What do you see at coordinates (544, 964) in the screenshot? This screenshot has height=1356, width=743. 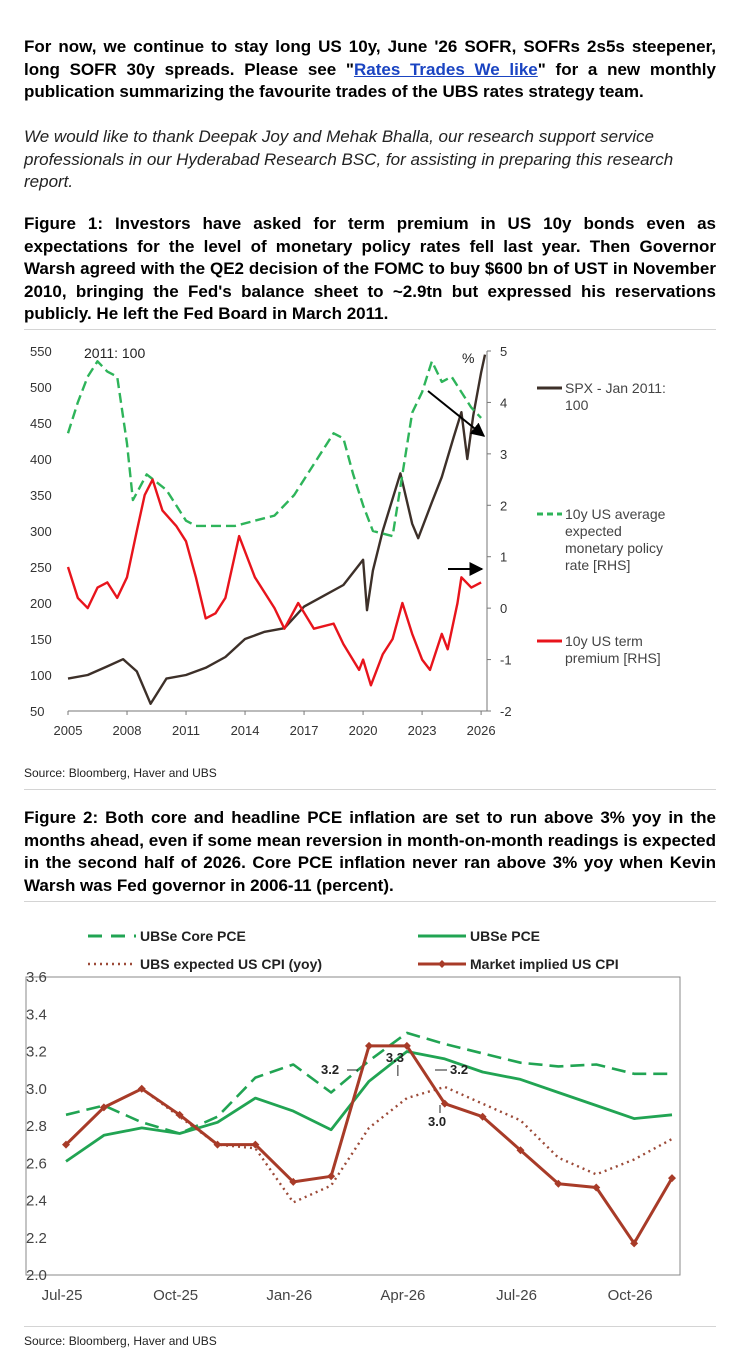 I see `legend-label-3: Market implied US CPI` at bounding box center [544, 964].